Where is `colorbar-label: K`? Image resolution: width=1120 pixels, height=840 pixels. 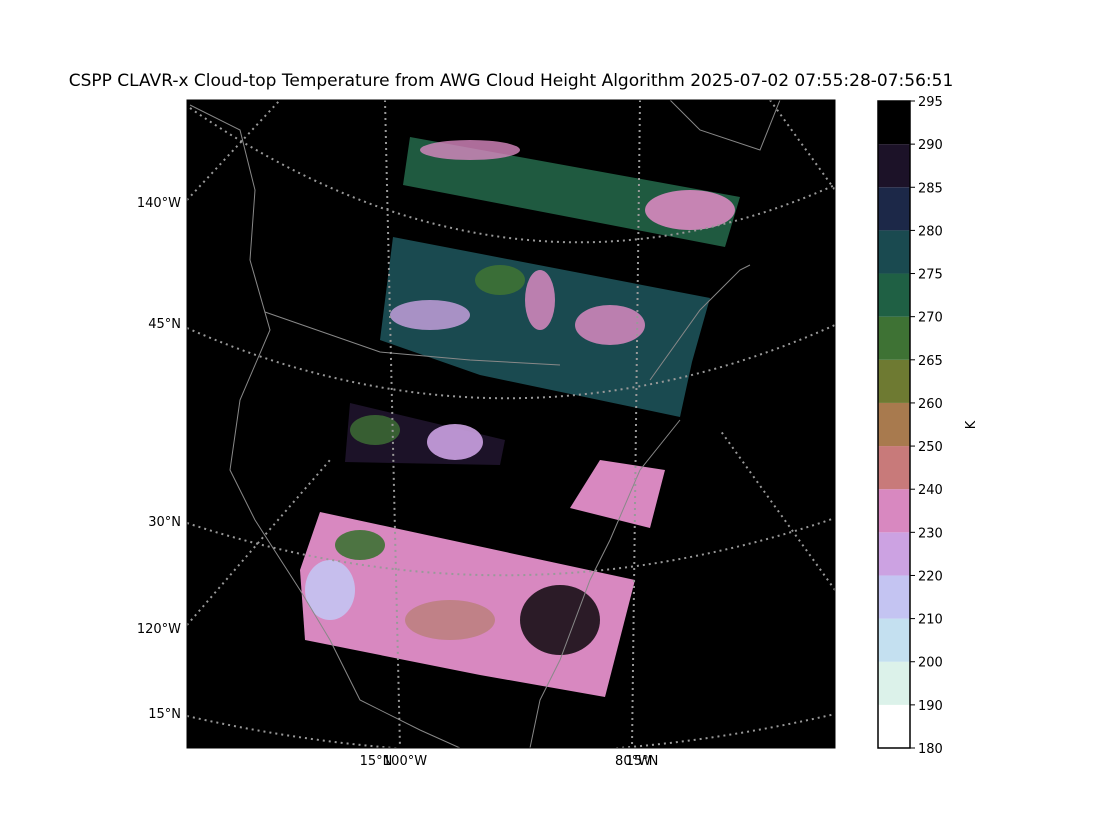
colorbar-label: K is located at coordinates (971, 424).